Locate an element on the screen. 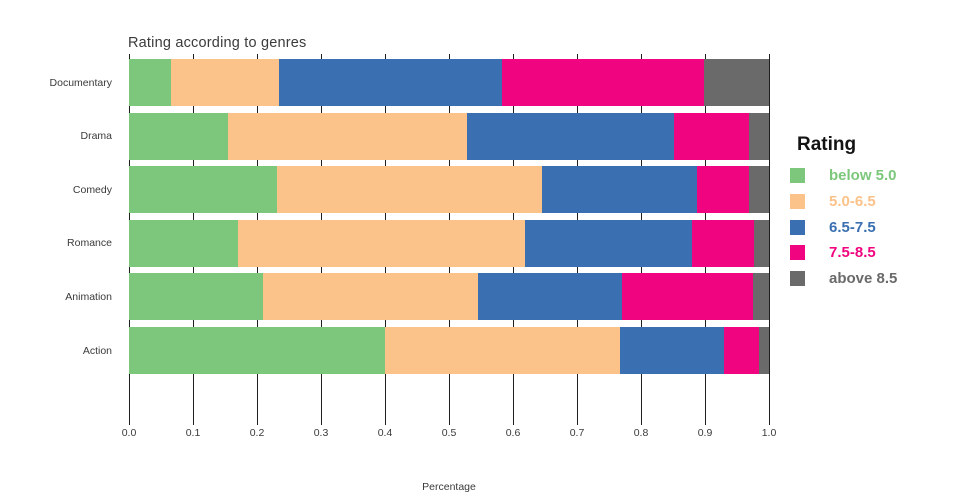 Image resolution: width=960 pixels, height=500 pixels. legend-item-above-8.5: above 8.5 is located at coordinates (843, 279).